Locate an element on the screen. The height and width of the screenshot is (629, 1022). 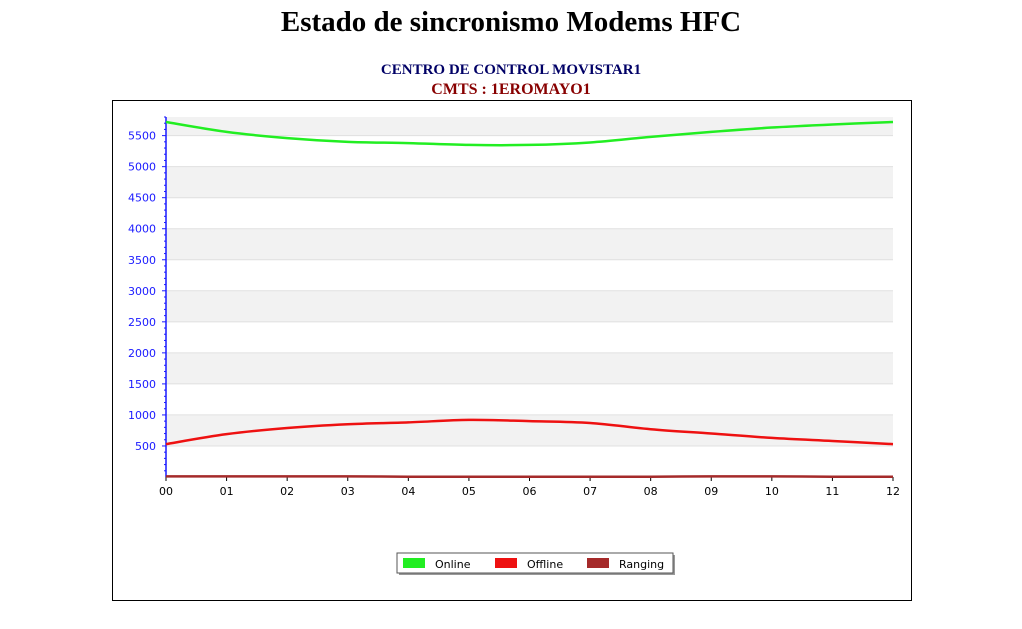
y-tick-label: 5500 is located at coordinates (142, 136).